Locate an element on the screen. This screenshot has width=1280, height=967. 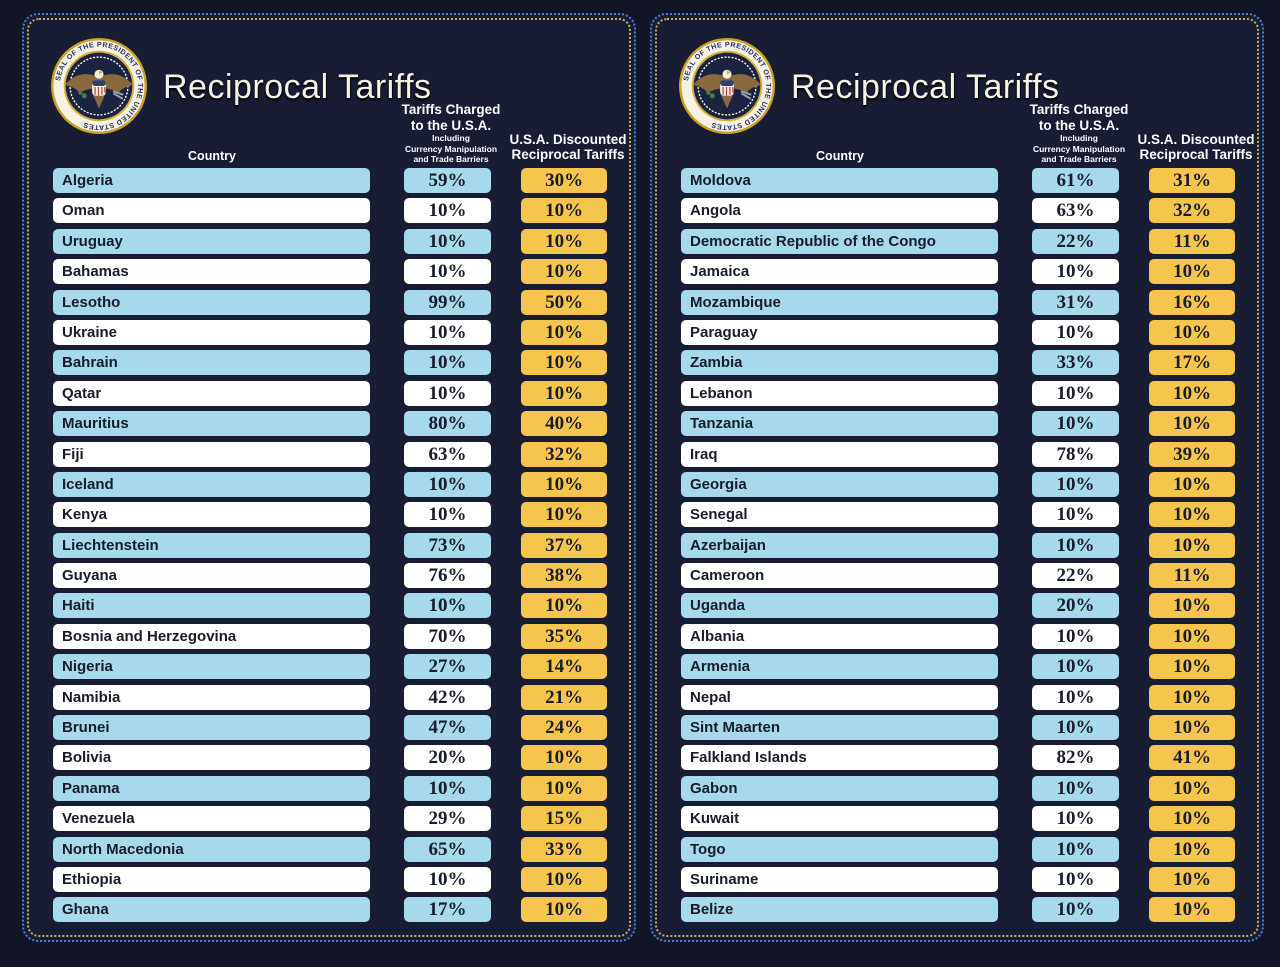
table-row: Bosnia and Herzegovina 70% 35% is located at coordinates (330, 636).